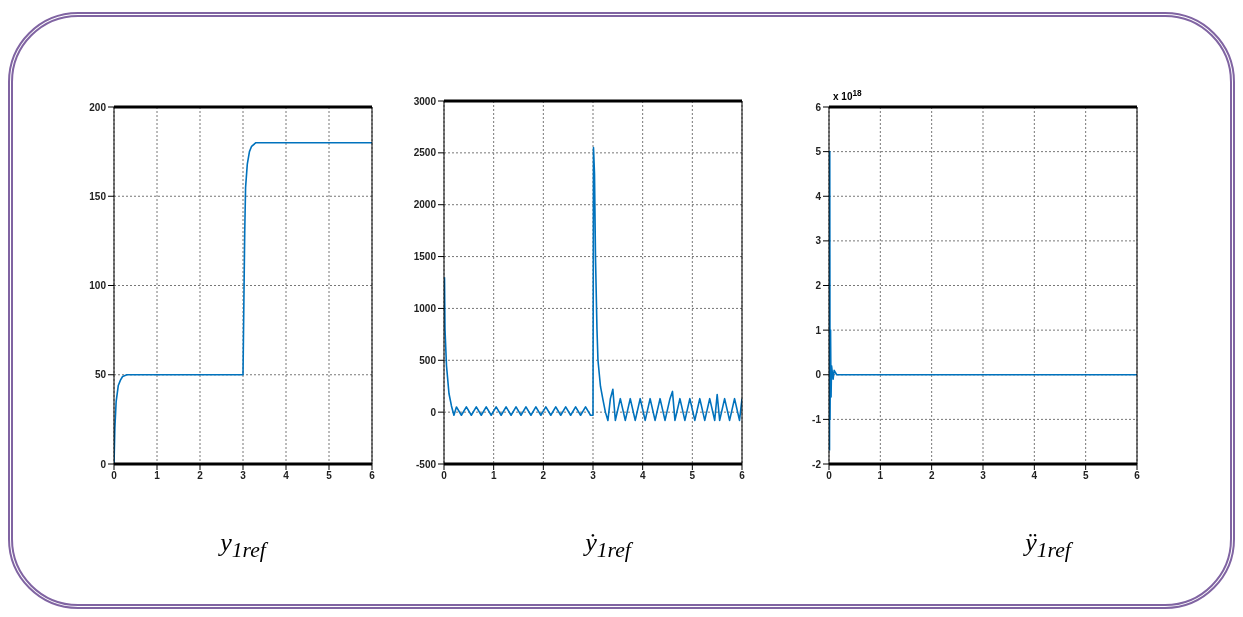 The image size is (1243, 617). What do you see at coordinates (243, 546) in the screenshot?
I see `x-axis-title: y$_{1ref}$` at bounding box center [243, 546].